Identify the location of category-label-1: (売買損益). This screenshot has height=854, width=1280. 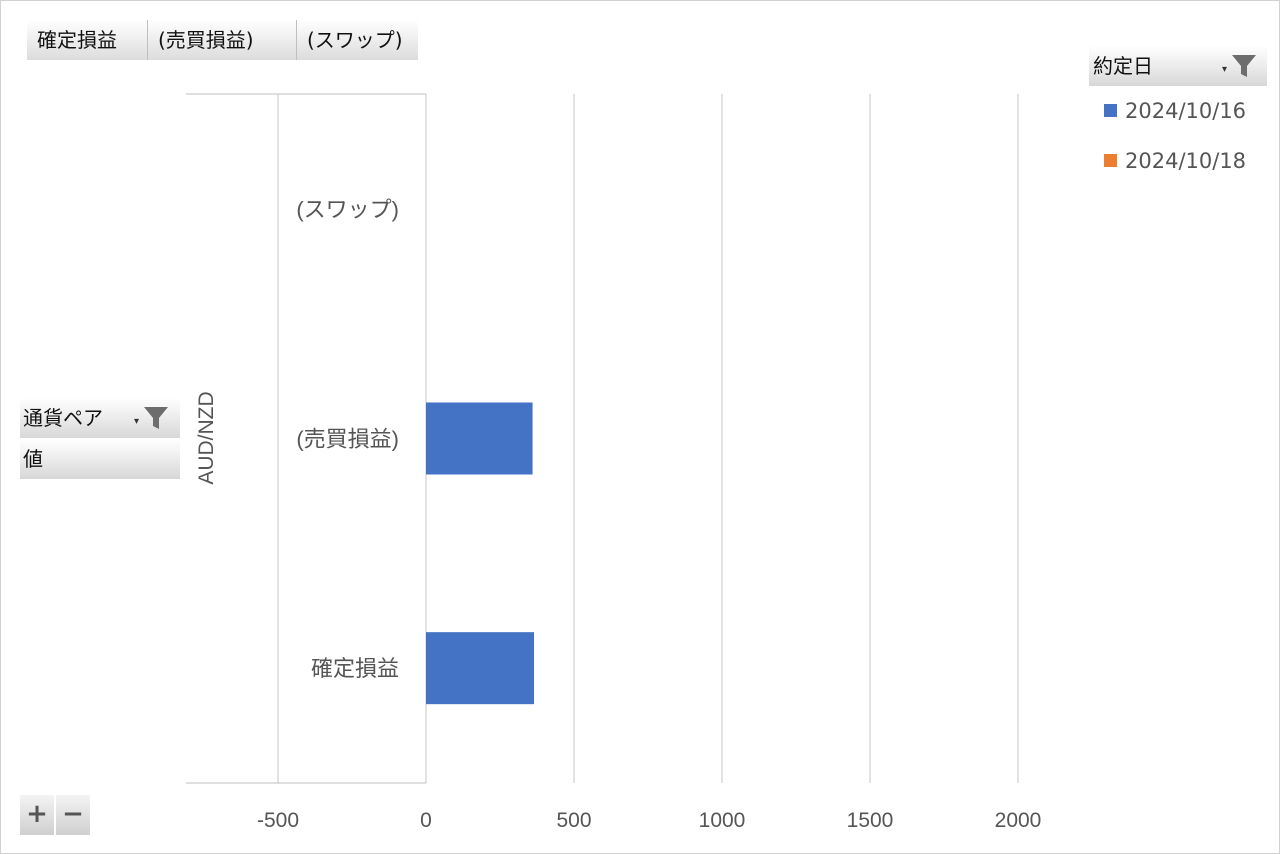
(347, 439).